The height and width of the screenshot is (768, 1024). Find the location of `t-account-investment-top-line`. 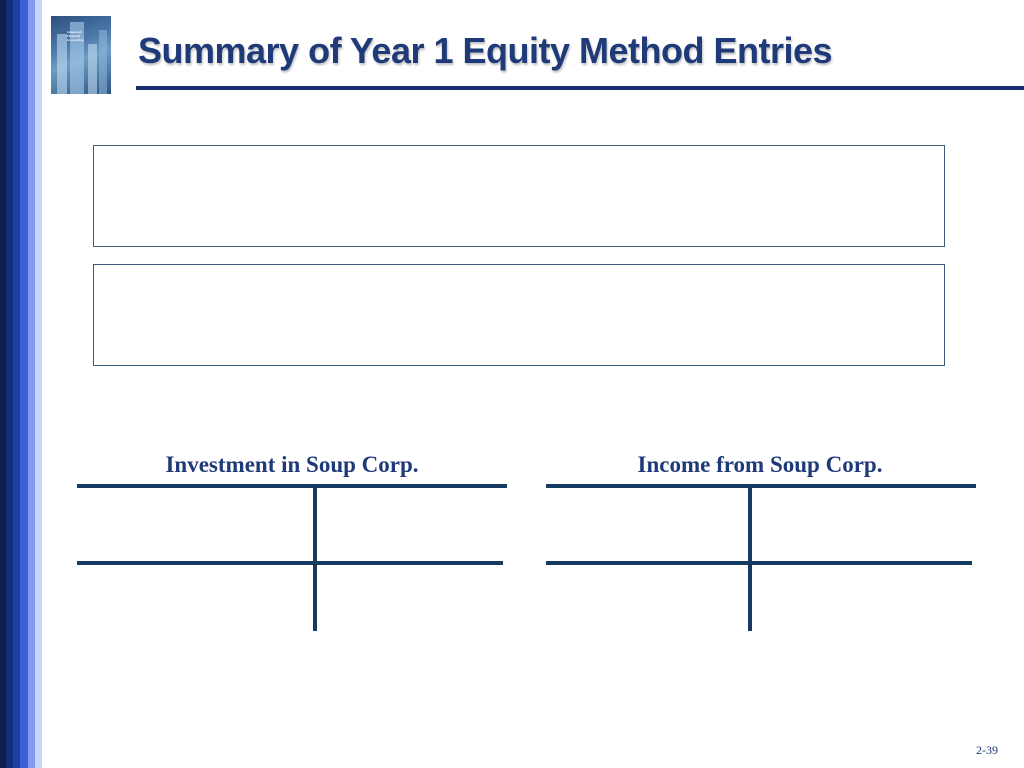

t-account-investment-top-line is located at coordinates (292, 486).